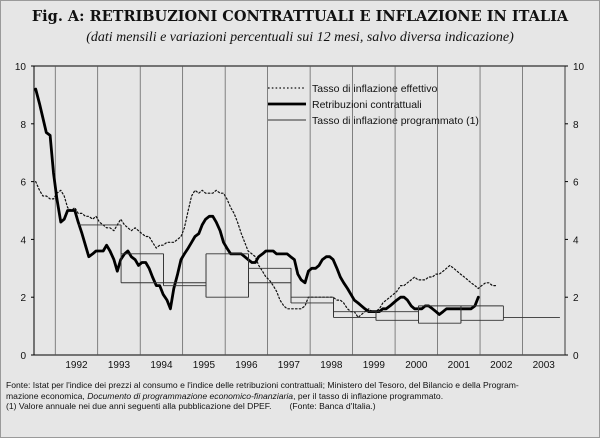 The width and height of the screenshot is (600, 438). I want to click on y-tick-label-left: 2, so click(23, 298).